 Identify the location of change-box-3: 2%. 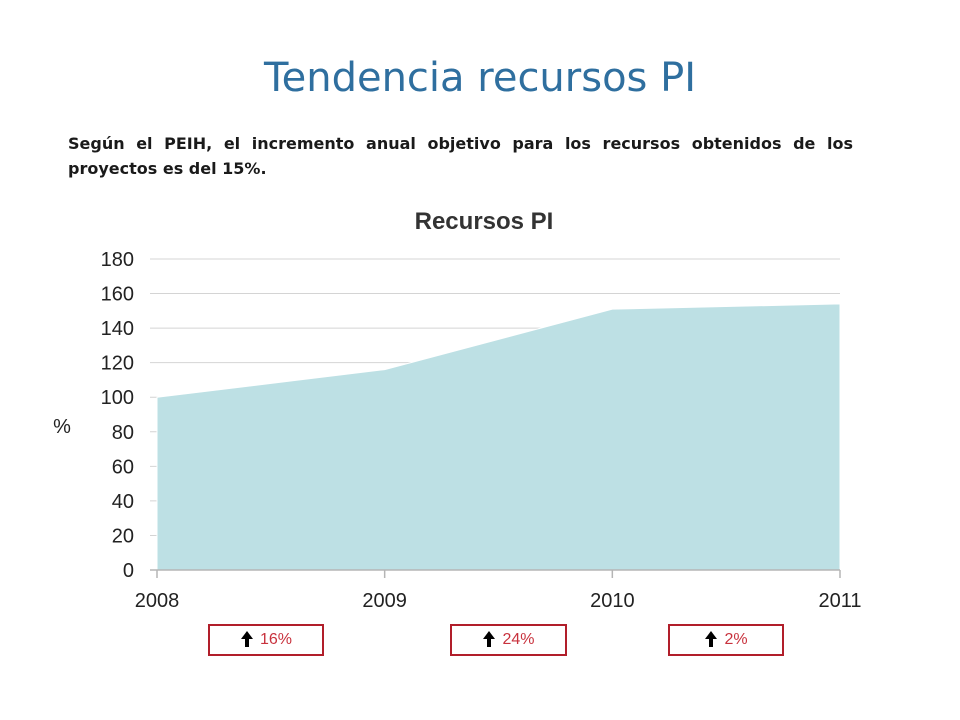
(726, 640).